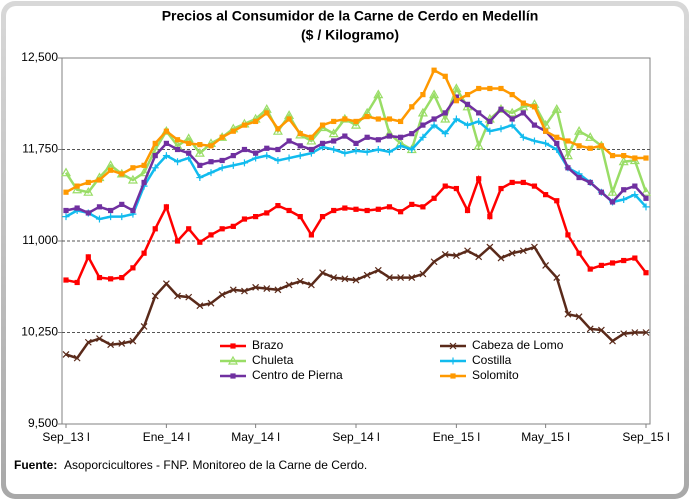 The height and width of the screenshot is (502, 692). I want to click on legend-label: Costilla, so click(492, 360).